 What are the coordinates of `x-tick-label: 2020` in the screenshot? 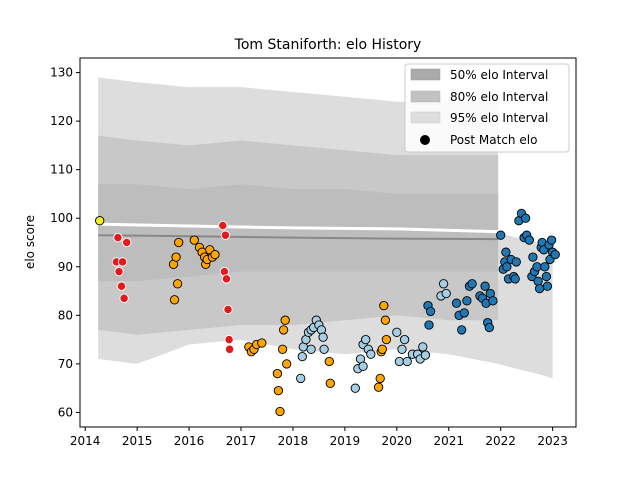 It's located at (397, 441).